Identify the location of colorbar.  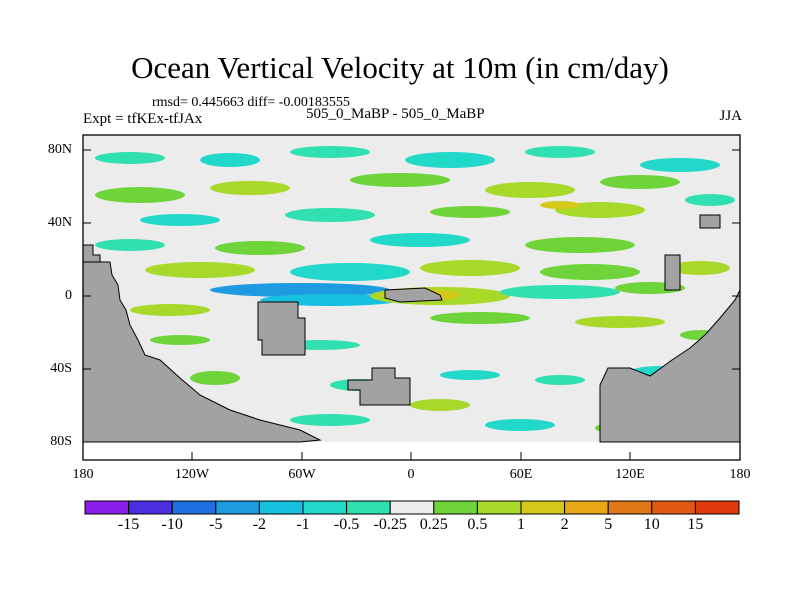
(412, 507).